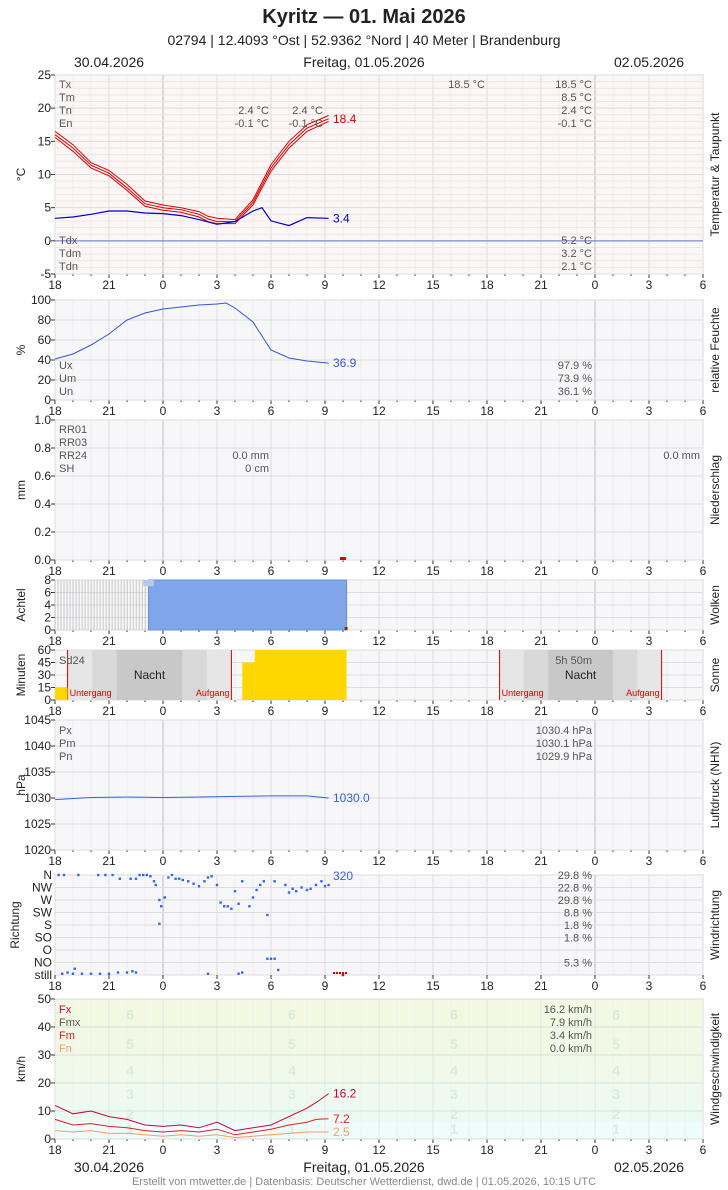 This screenshot has width=728, height=1190. Describe the element at coordinates (571, 1049) in the screenshot. I see `wind-stat-value-fn: 0.0 km/h` at that location.